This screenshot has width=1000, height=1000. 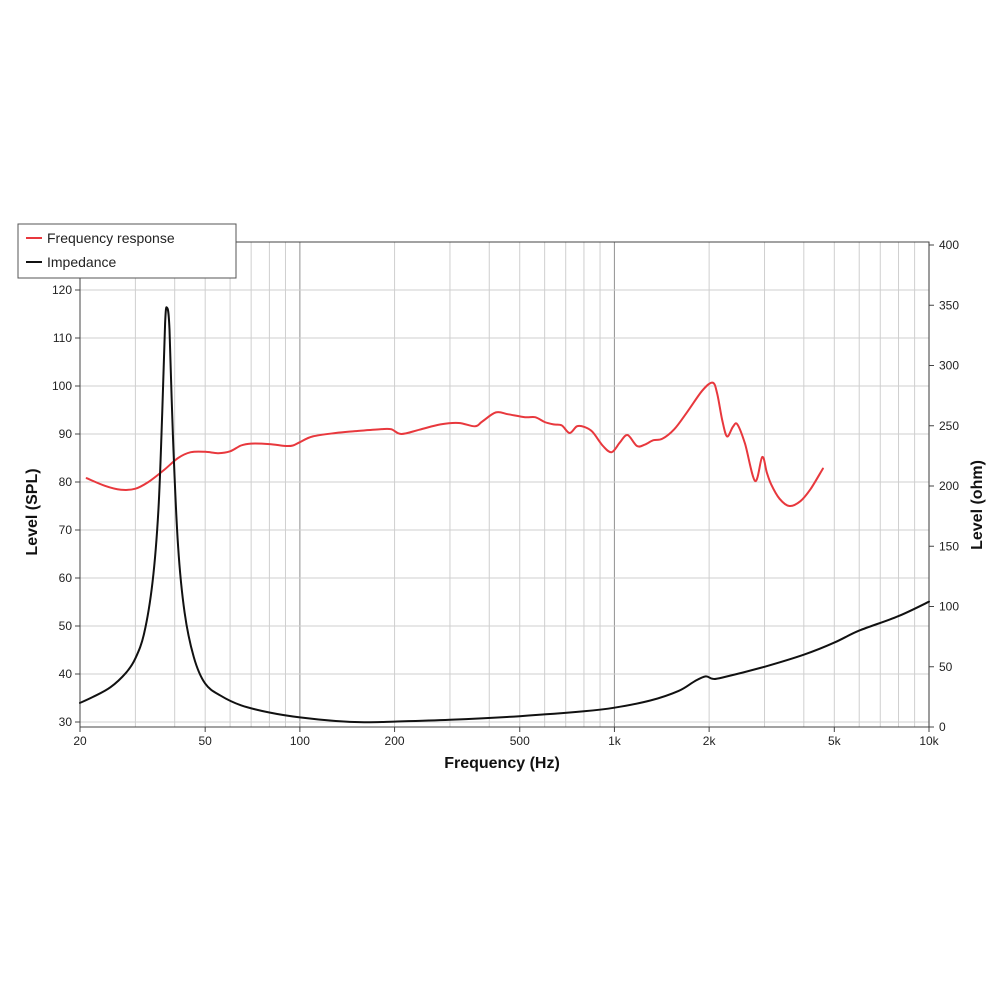 I want to click on right-axis-ticks: 0 50 100 150 200 250 300 350 400, so click(x=944, y=486).